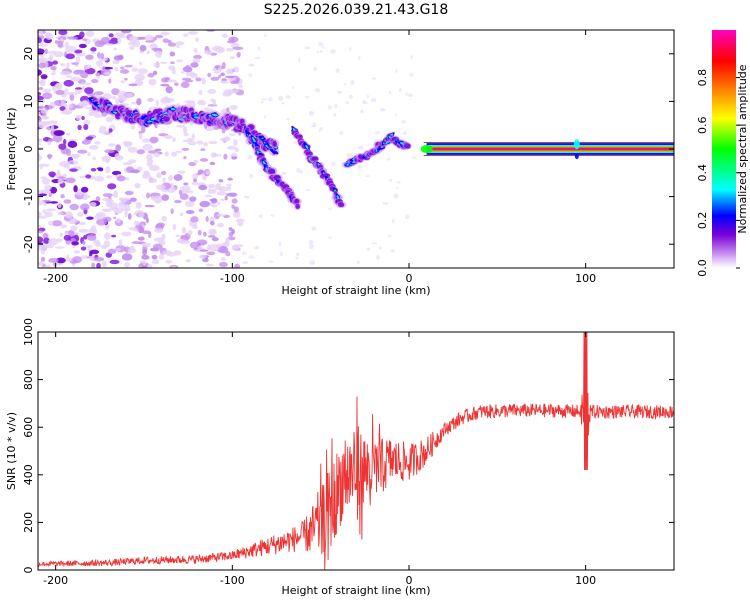  What do you see at coordinates (409, 278) in the screenshot?
I see `spectrogram-xtick-label: 0` at bounding box center [409, 278].